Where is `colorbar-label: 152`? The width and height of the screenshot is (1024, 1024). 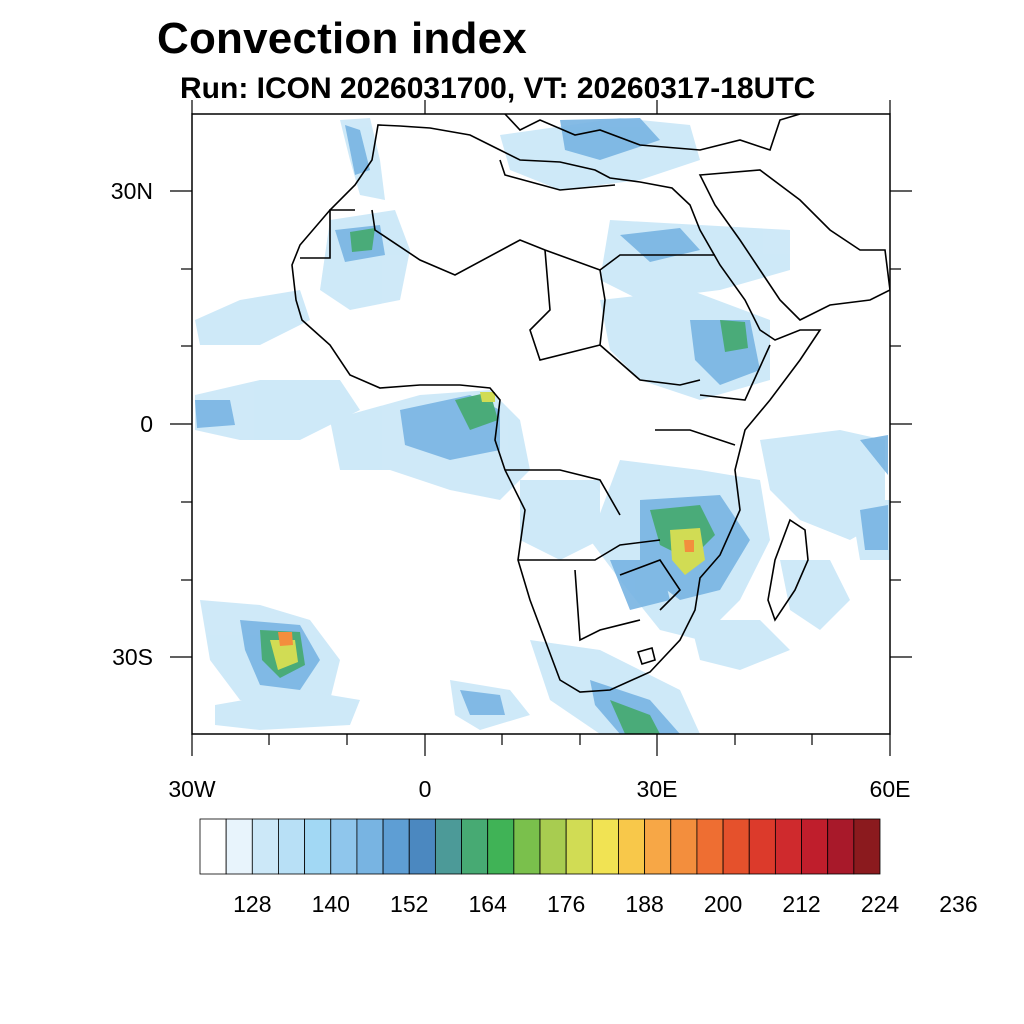 colorbar-label: 152 is located at coordinates (409, 904).